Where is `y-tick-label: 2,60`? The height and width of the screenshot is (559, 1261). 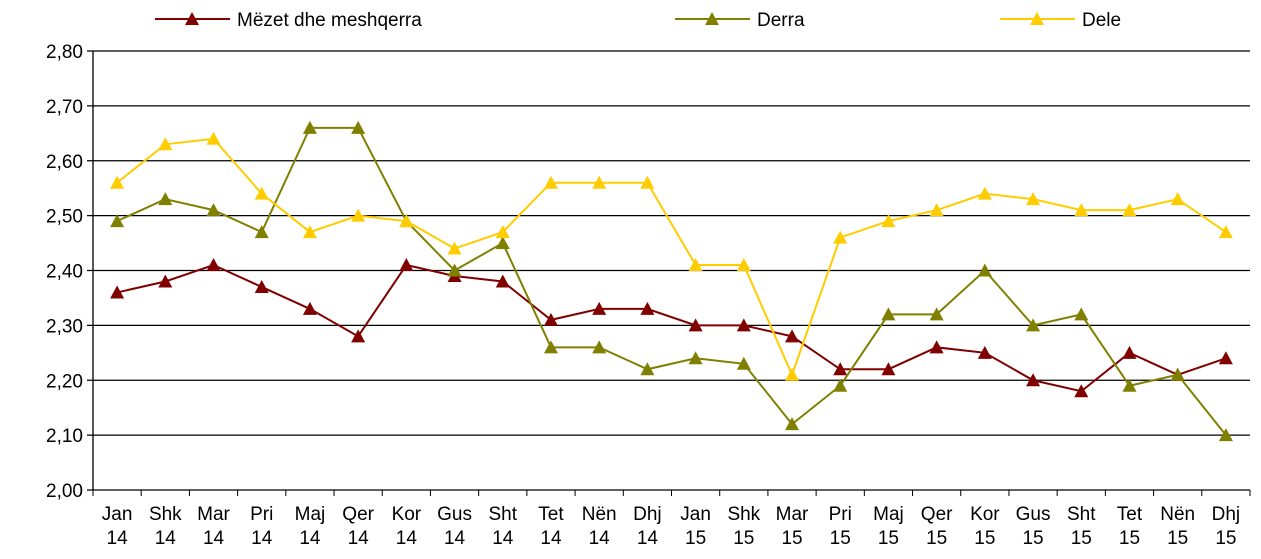
y-tick-label: 2,60 is located at coordinates (64, 162).